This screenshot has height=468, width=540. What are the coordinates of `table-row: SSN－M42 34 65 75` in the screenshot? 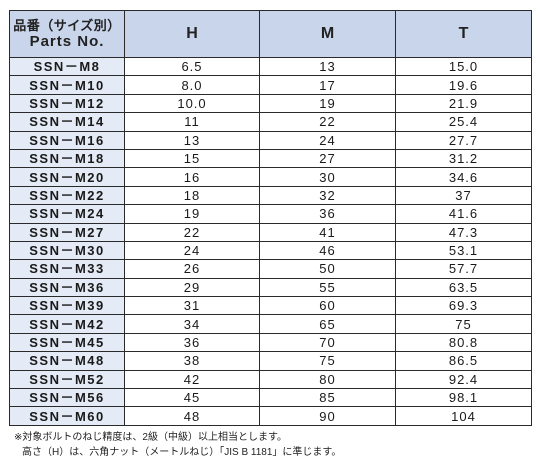 It's located at (270, 324).